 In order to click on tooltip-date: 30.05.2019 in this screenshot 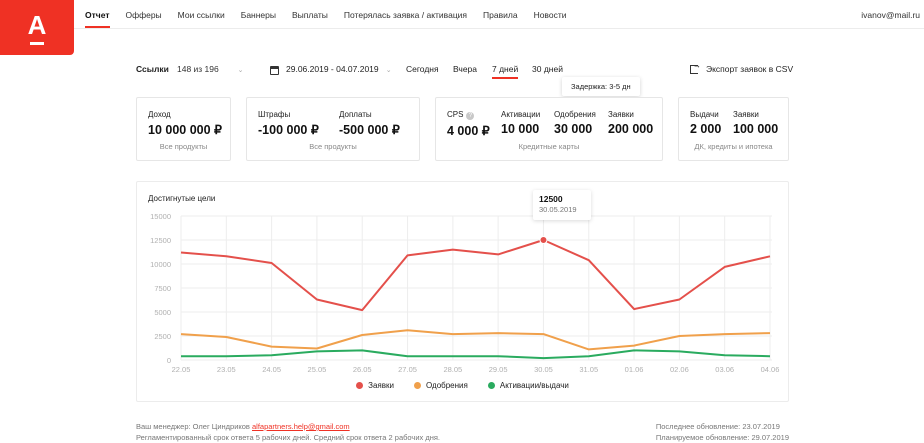, I will do `click(558, 209)`.